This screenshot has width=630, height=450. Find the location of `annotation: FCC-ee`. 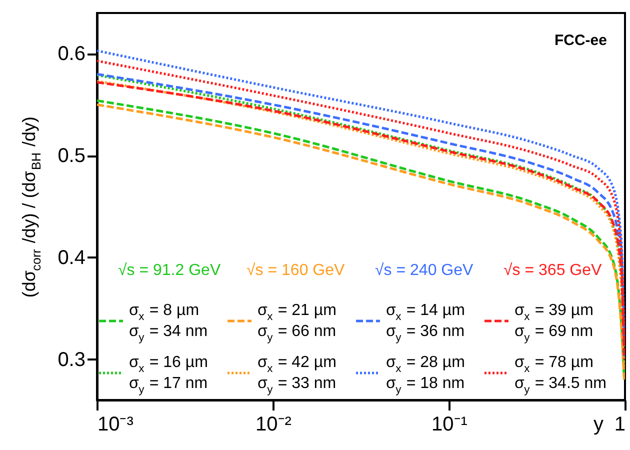

annotation: FCC-ee is located at coordinates (580, 40).